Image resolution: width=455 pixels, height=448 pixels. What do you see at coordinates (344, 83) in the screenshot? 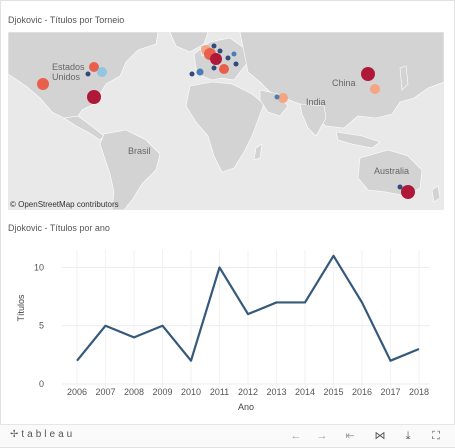
I see `map-label-china: China` at bounding box center [344, 83].